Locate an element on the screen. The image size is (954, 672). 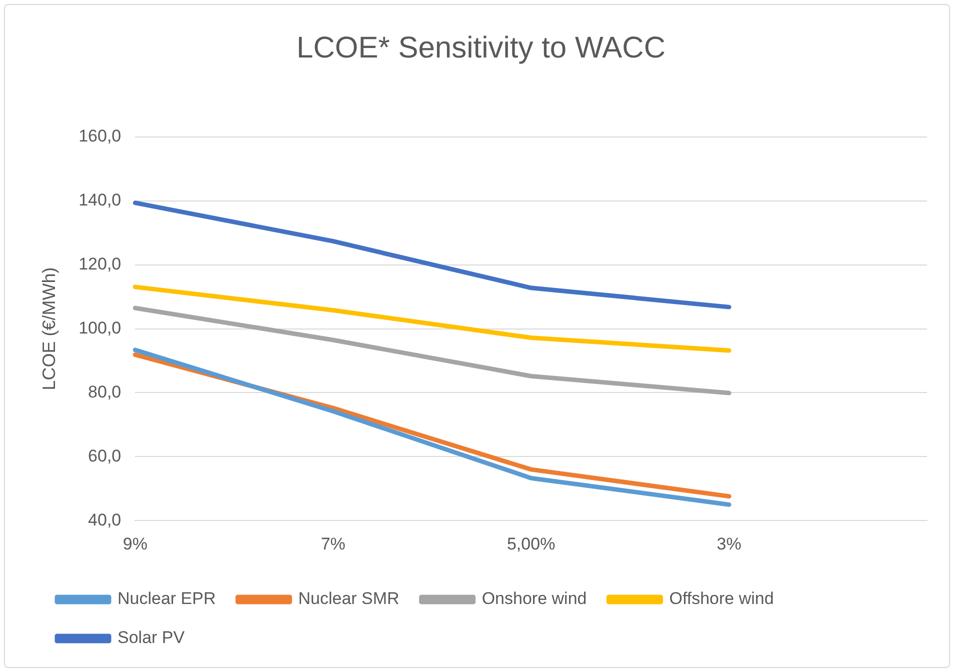
y-tick-label: 80,0 is located at coordinates (105, 392).